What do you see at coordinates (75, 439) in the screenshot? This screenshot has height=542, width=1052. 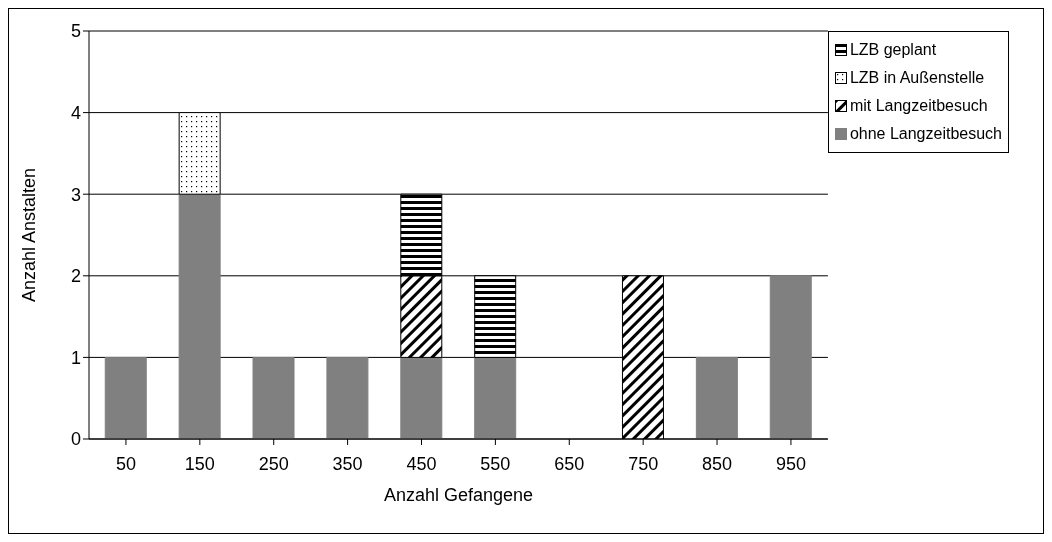 I see `y-tick-label: 0` at bounding box center [75, 439].